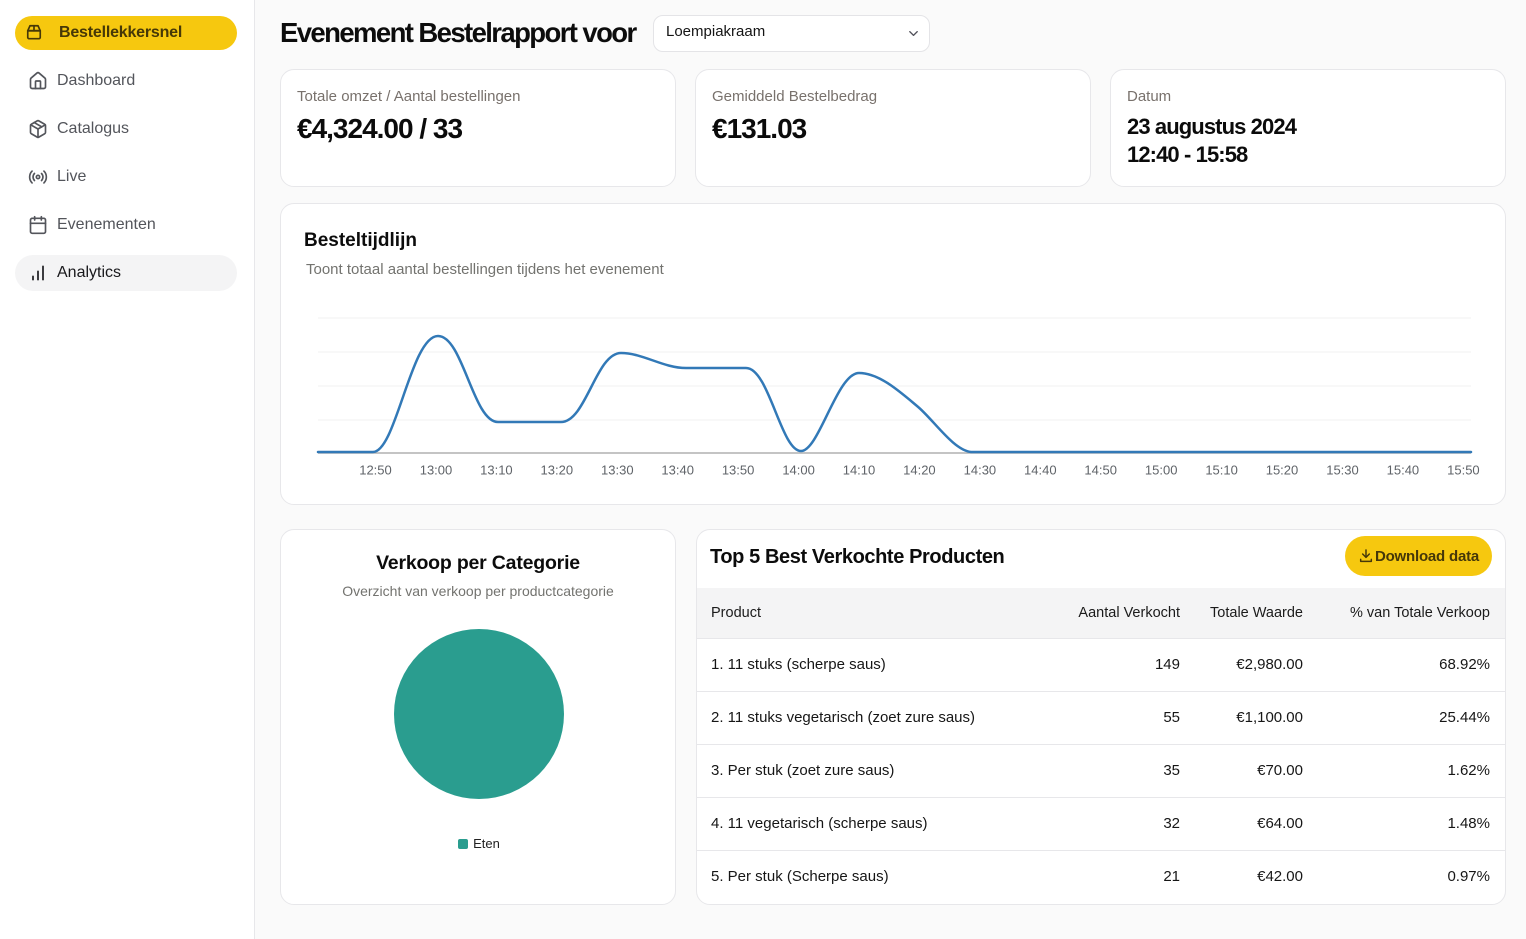 This screenshot has height=939, width=1526. What do you see at coordinates (859, 470) in the screenshot?
I see `svg-text: 14:10` at bounding box center [859, 470].